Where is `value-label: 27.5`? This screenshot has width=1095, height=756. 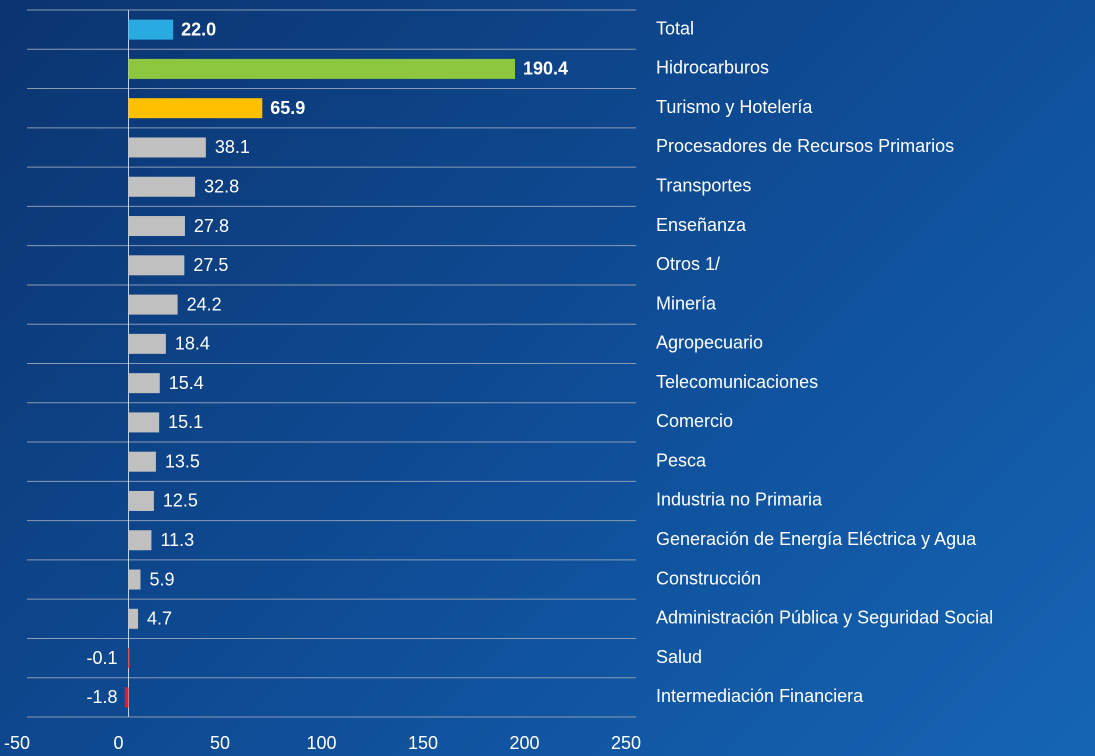 value-label: 27.5 is located at coordinates (210, 265).